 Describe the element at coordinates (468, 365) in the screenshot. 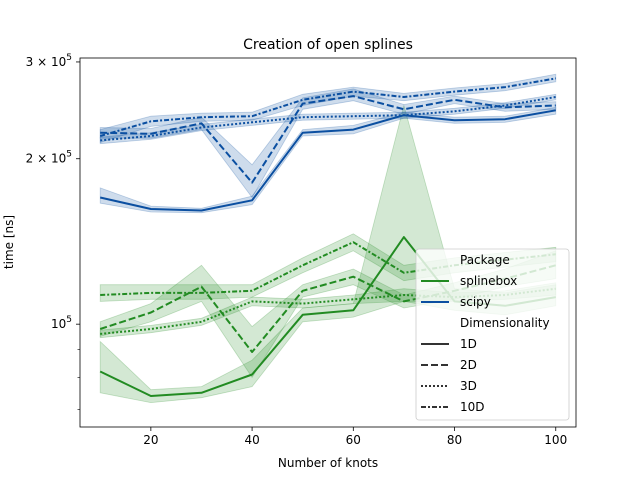

I see `legend-dim-2d-label: 2D` at that location.